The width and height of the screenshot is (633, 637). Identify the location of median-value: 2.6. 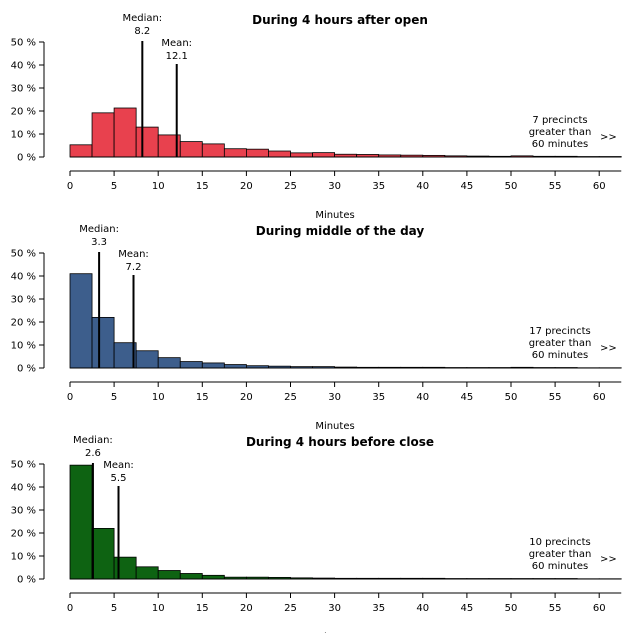
(93, 453).